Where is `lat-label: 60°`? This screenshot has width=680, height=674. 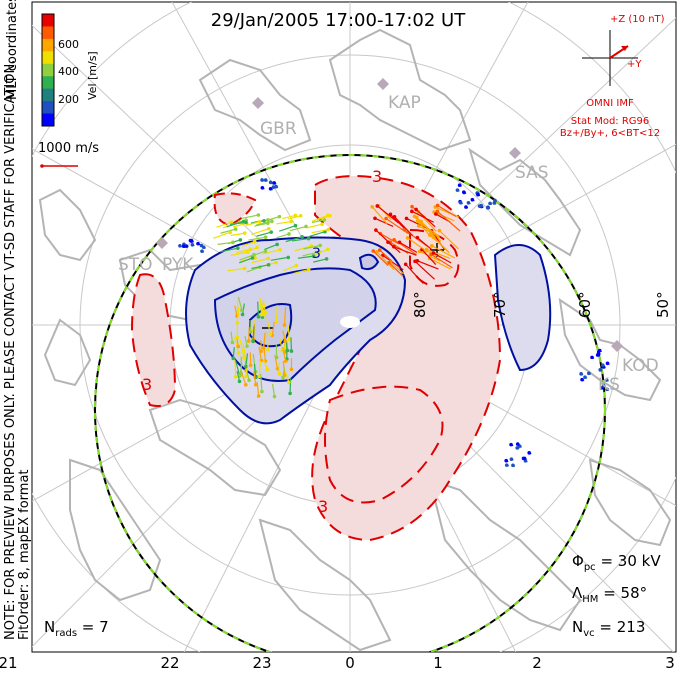
lat-label: 60° is located at coordinates (585, 304).